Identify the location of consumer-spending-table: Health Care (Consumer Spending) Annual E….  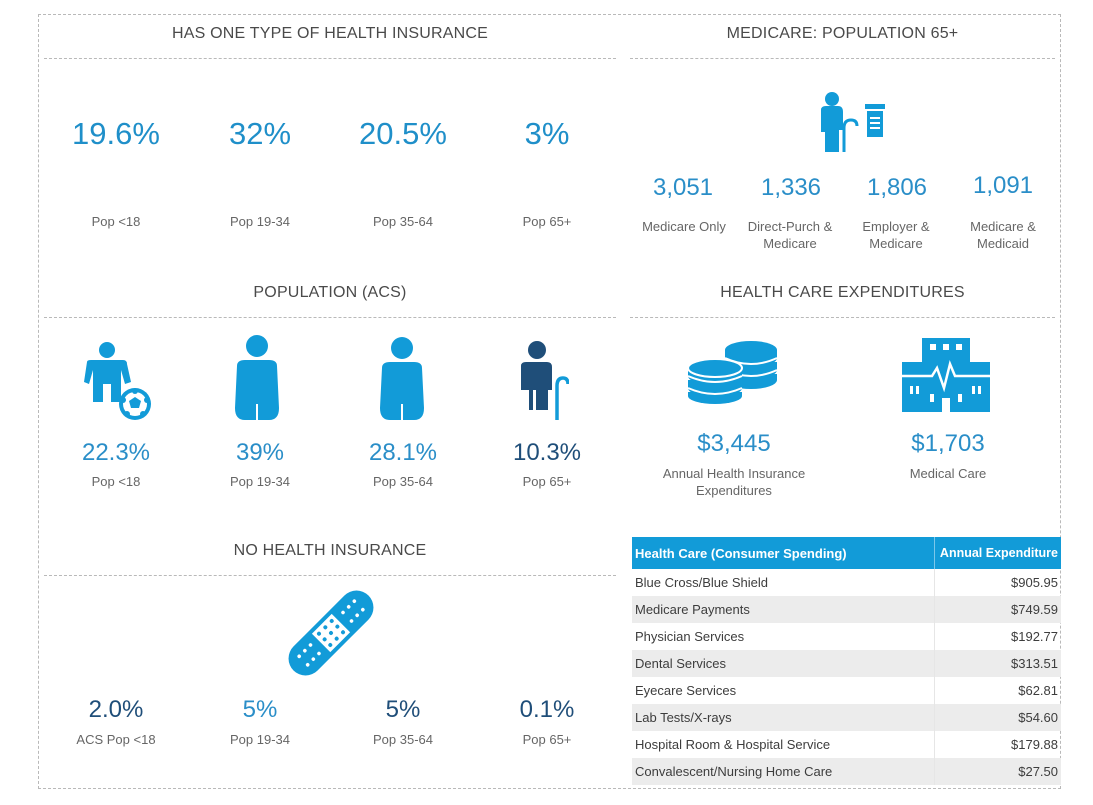
(846, 661).